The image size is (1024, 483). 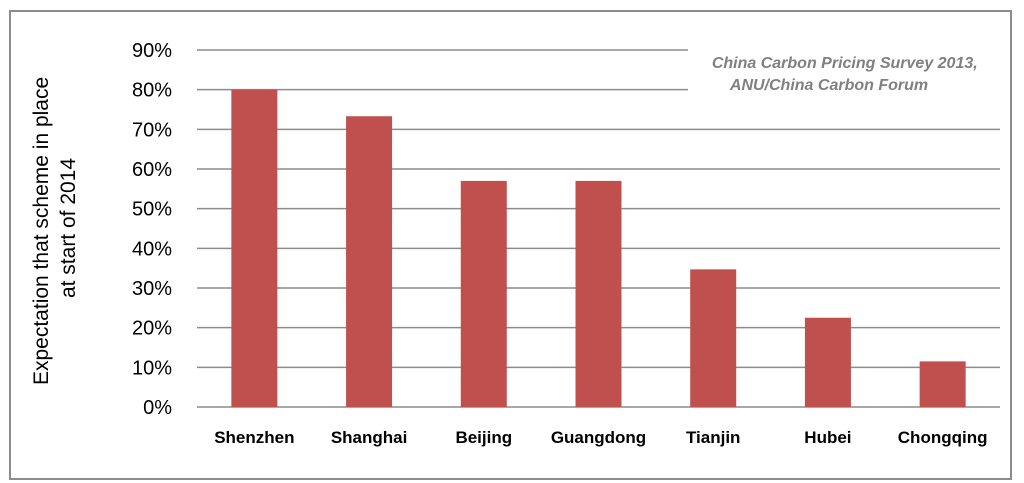 What do you see at coordinates (152, 229) in the screenshot?
I see `y-tick-labels: 0% 10% 20% 30% 40% 50% 60% 70% 80% 90%` at bounding box center [152, 229].